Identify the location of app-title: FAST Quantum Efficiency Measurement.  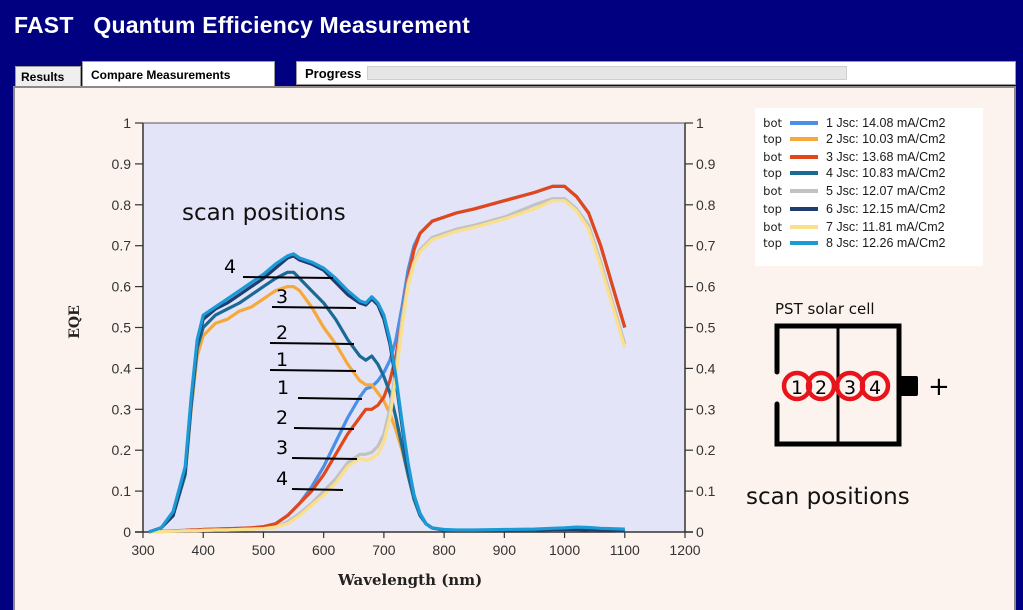
(242, 25).